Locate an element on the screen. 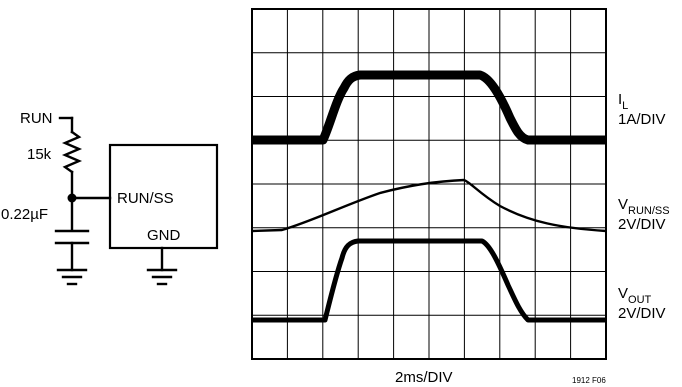 The image size is (682, 387). run-ss-voltage-trace is located at coordinates (429, 205).